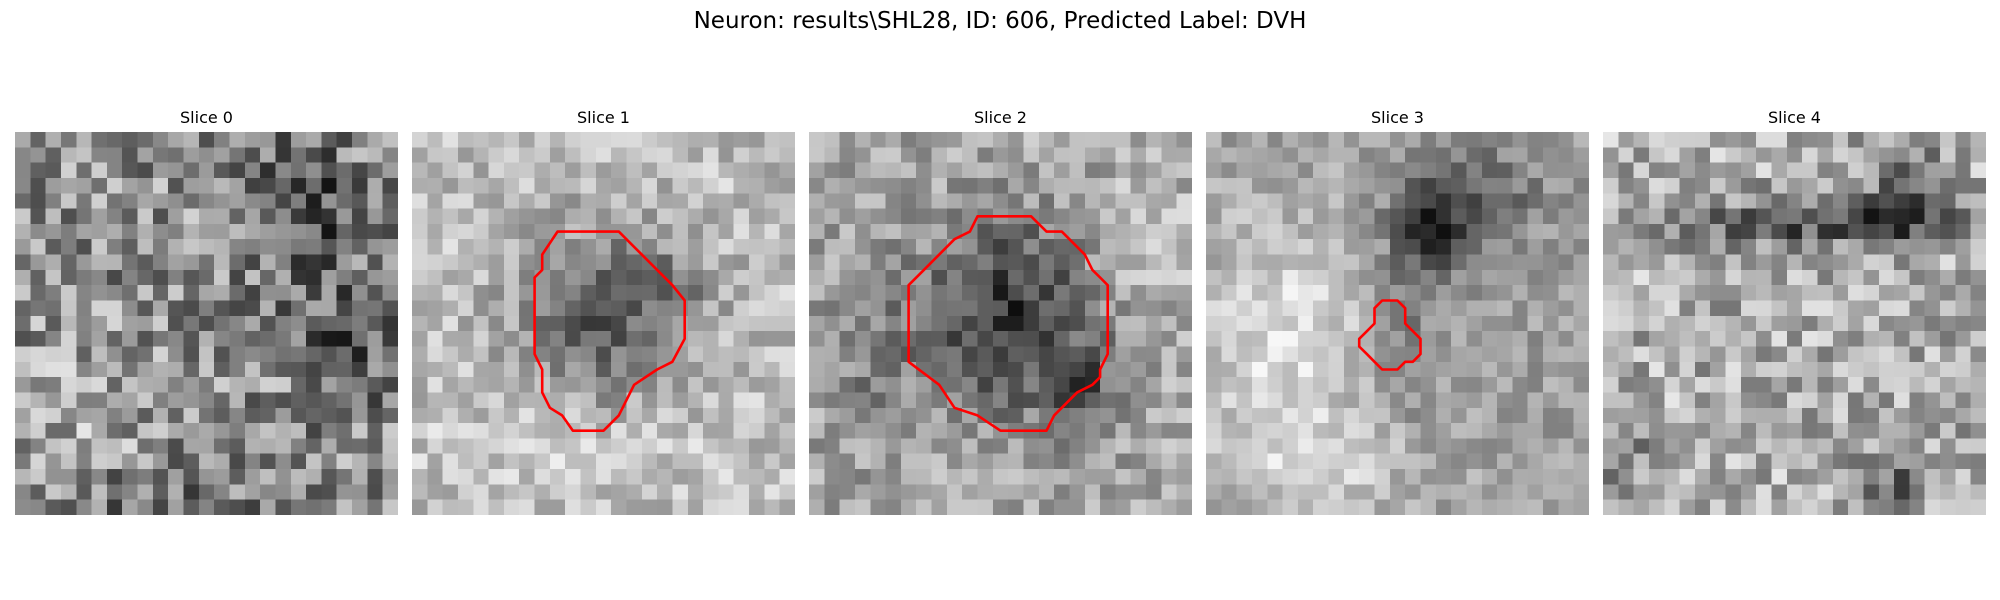  I want to click on slice-panel-0: Slice 0, so click(206, 311).